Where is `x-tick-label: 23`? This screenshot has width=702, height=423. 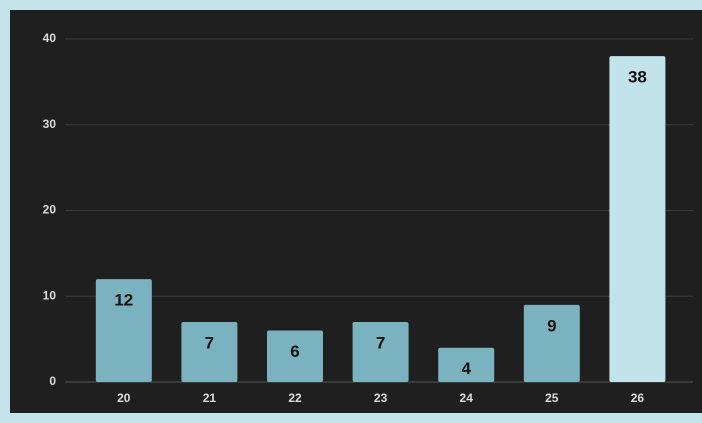 x-tick-label: 23 is located at coordinates (381, 398).